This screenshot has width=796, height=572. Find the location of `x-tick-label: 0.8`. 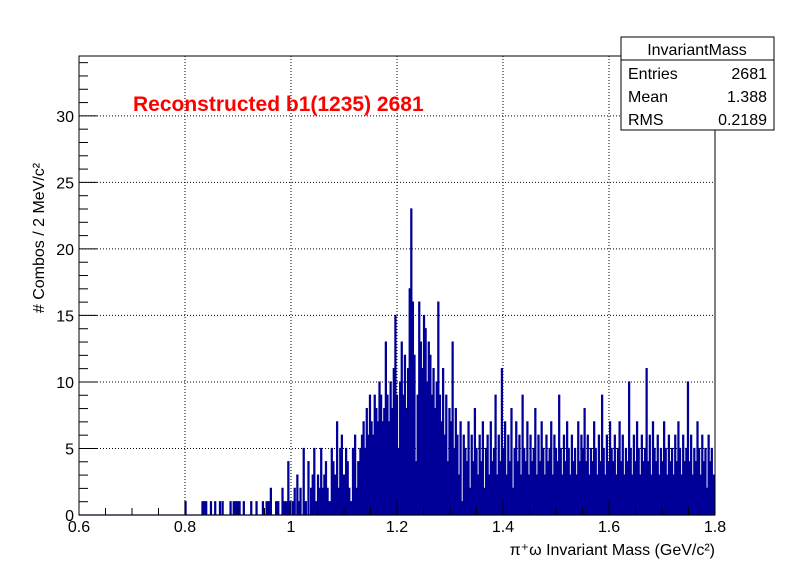

x-tick-label: 0.8 is located at coordinates (185, 527).